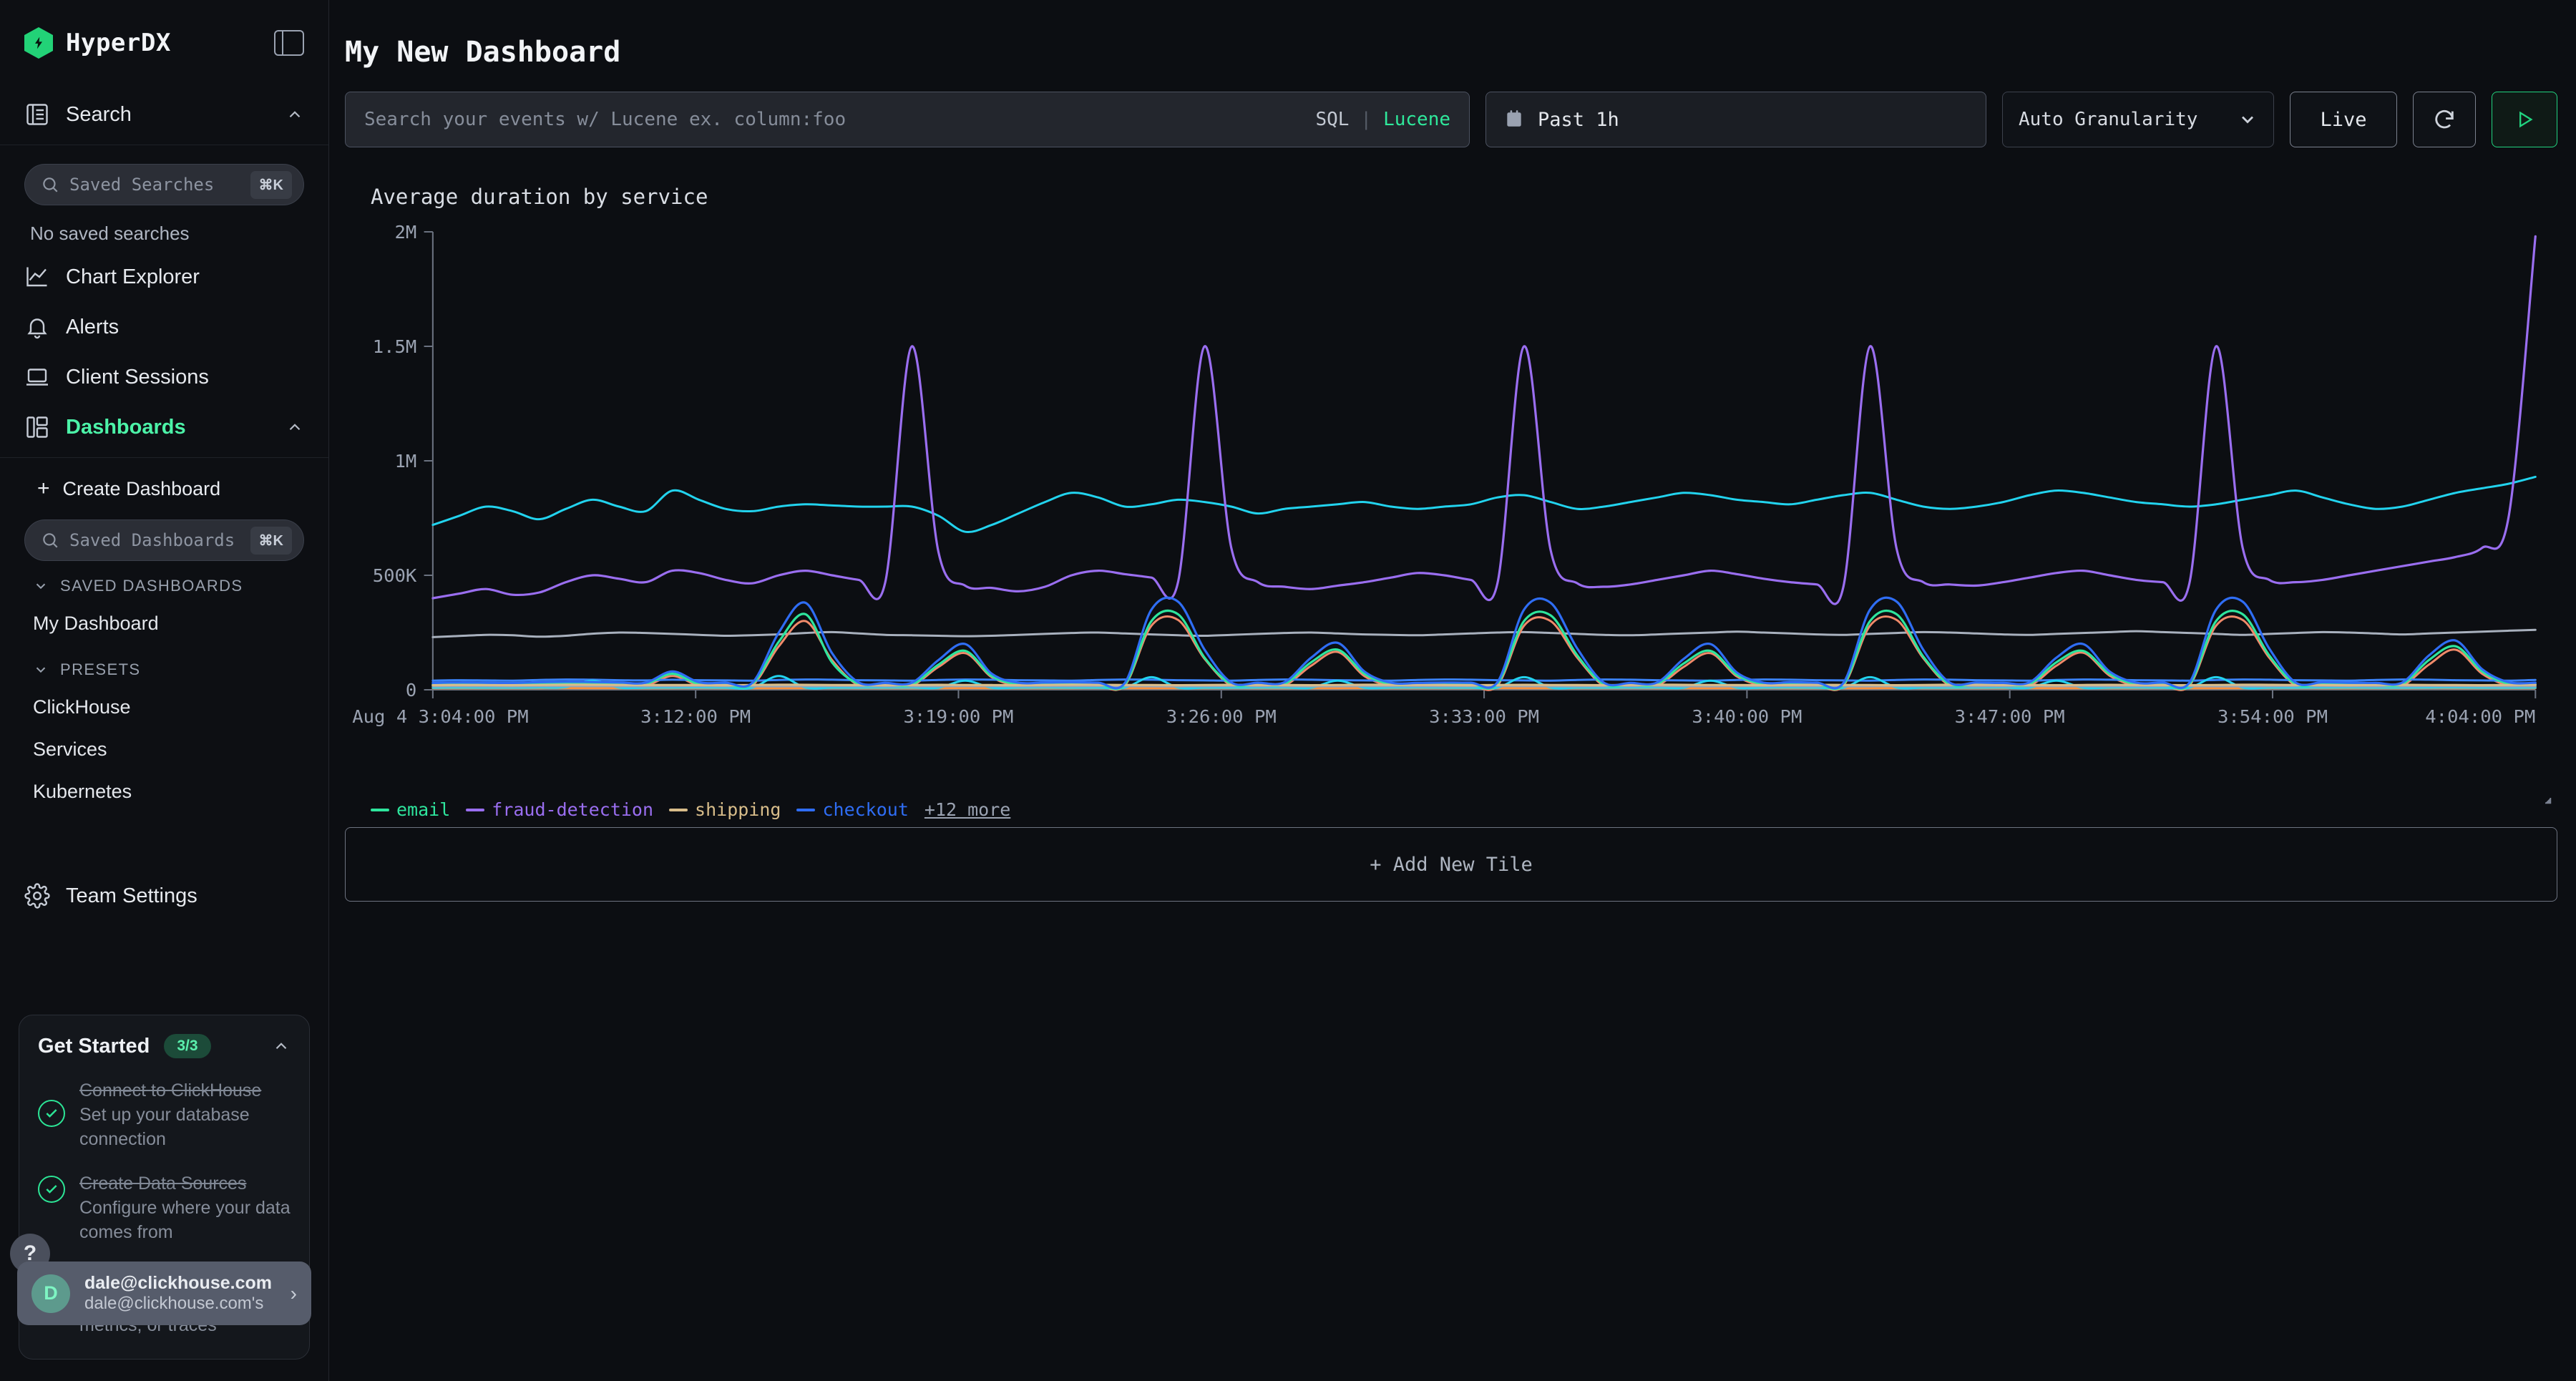 Image resolution: width=2576 pixels, height=1381 pixels. I want to click on get-started-step-desc: Configure where your data comes from, so click(185, 1220).